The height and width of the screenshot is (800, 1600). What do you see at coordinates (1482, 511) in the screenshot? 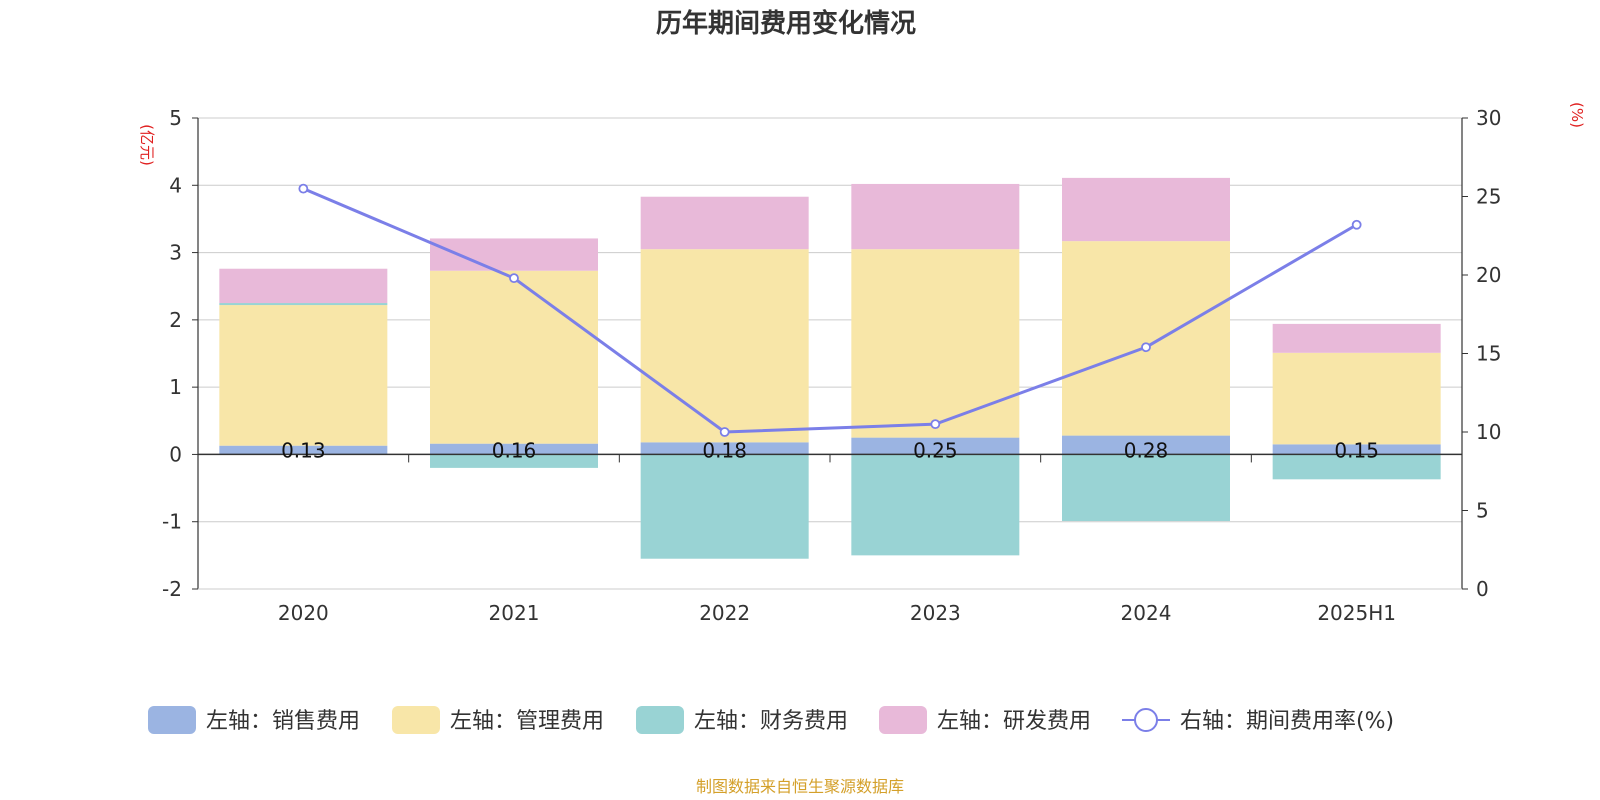
I see `right-tick-label: 5` at bounding box center [1482, 511].